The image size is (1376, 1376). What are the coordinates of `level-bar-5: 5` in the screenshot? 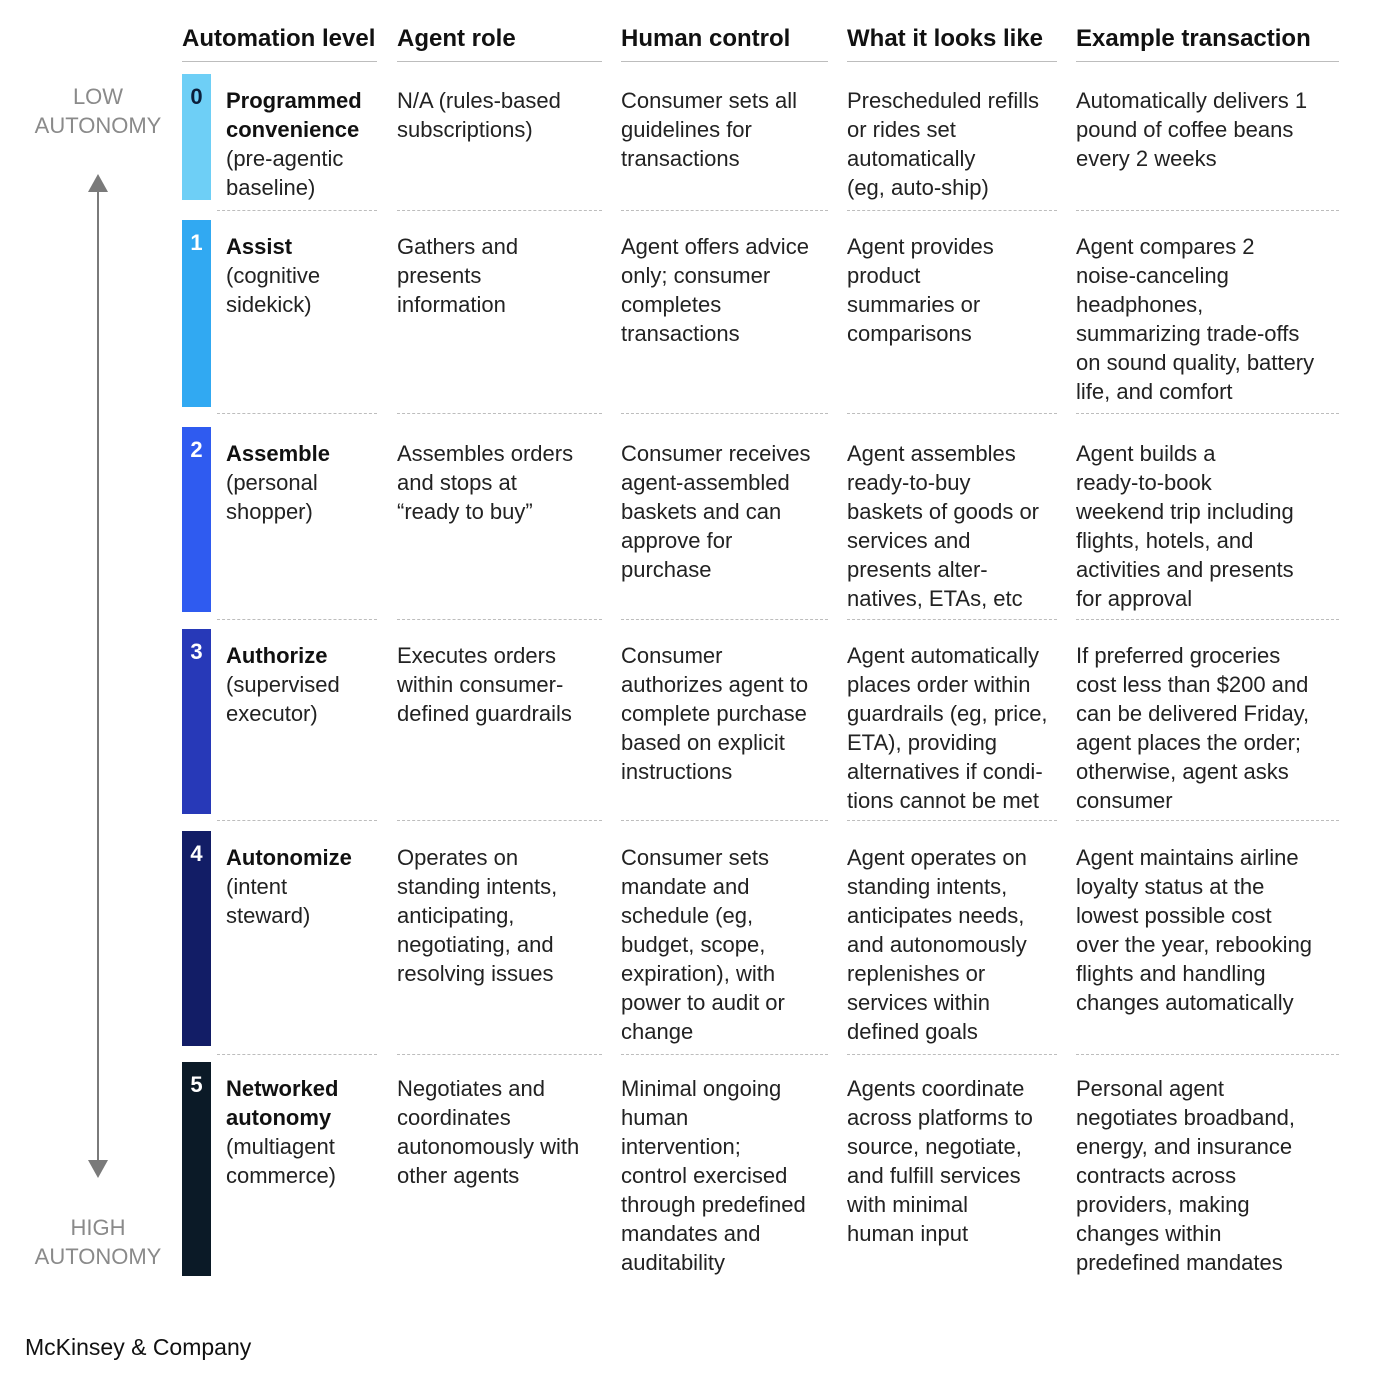 It's located at (196, 1169).